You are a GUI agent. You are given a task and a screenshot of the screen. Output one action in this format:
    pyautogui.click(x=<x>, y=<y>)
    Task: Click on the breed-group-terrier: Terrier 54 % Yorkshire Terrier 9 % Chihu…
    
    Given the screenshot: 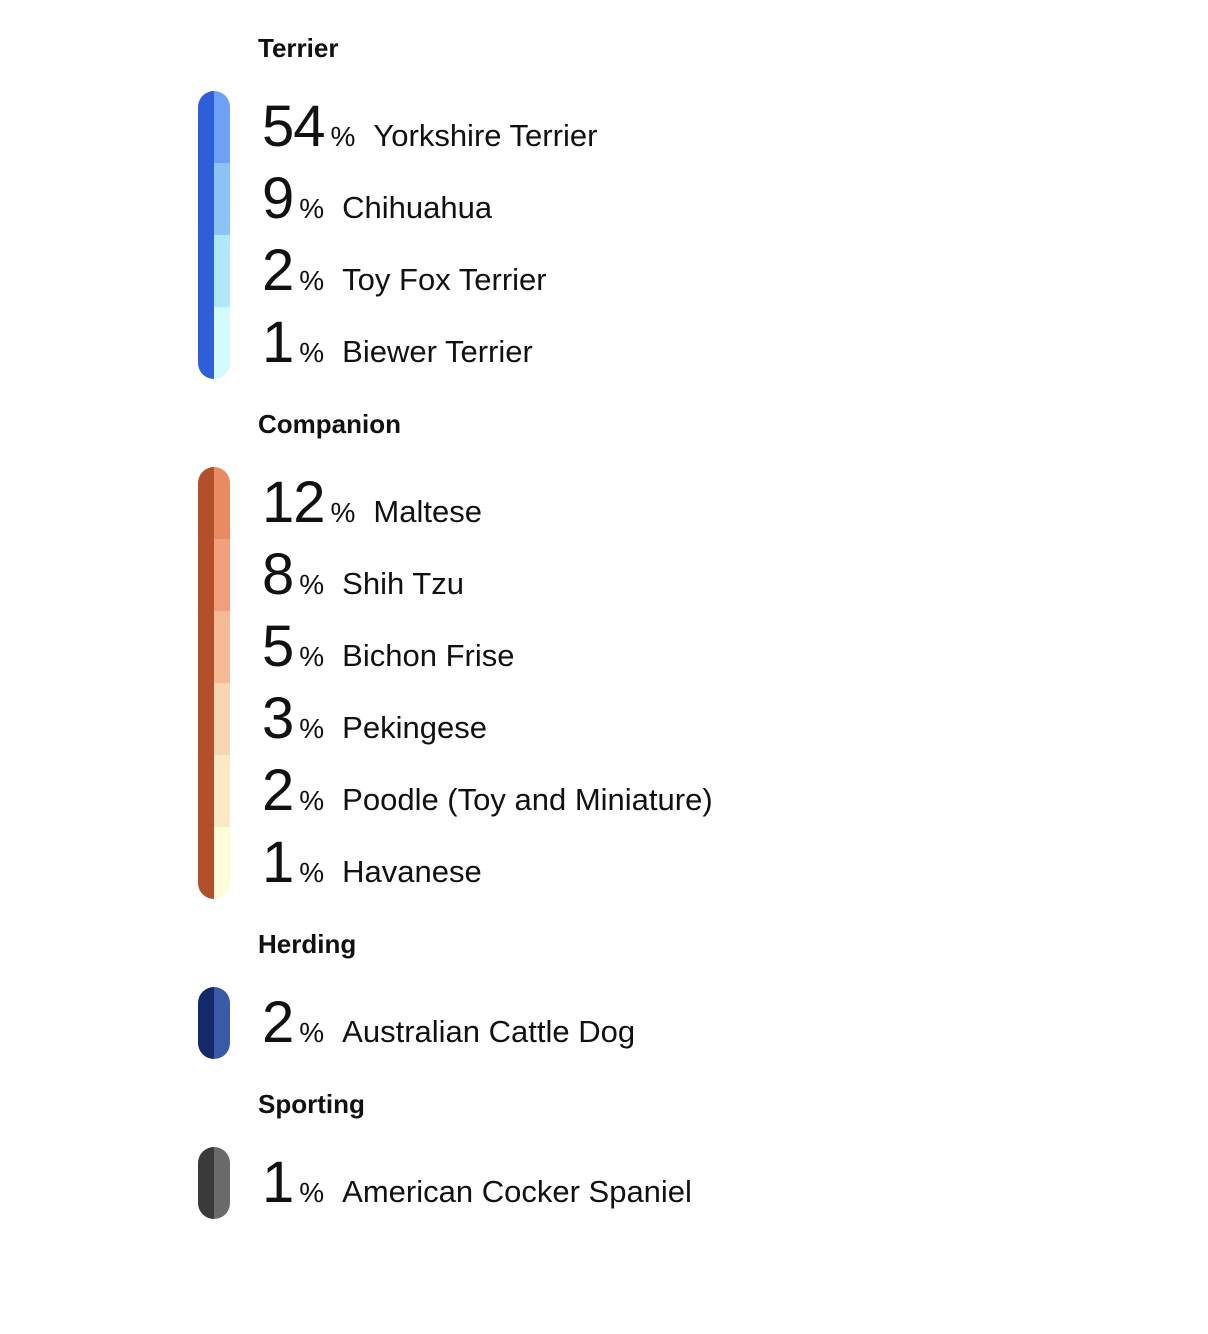 What is the action you would take?
    pyautogui.click(x=455, y=204)
    